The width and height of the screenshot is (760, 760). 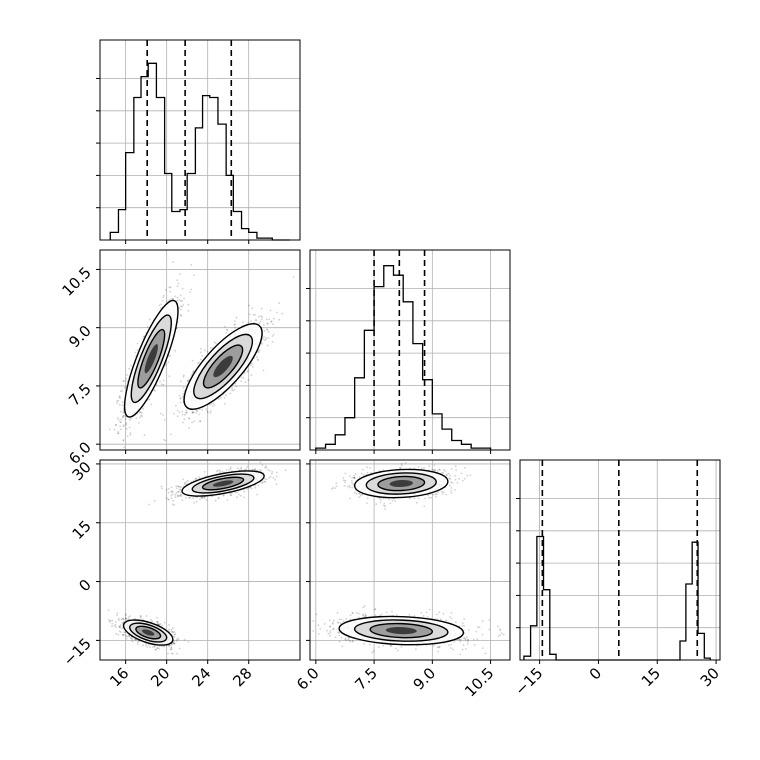 I want to click on x-tick-label: 0, so click(x=595, y=673).